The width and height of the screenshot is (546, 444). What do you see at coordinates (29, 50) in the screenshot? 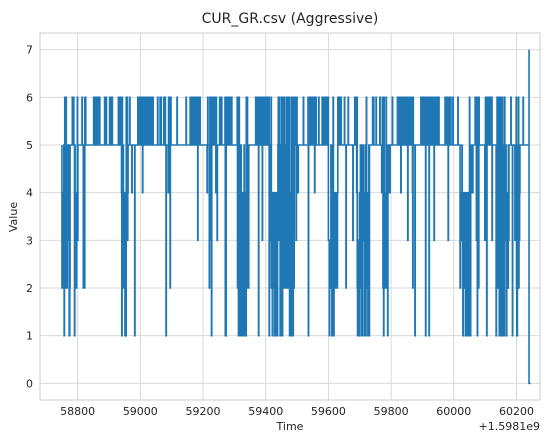
I see `y-tick-label: 7` at bounding box center [29, 50].